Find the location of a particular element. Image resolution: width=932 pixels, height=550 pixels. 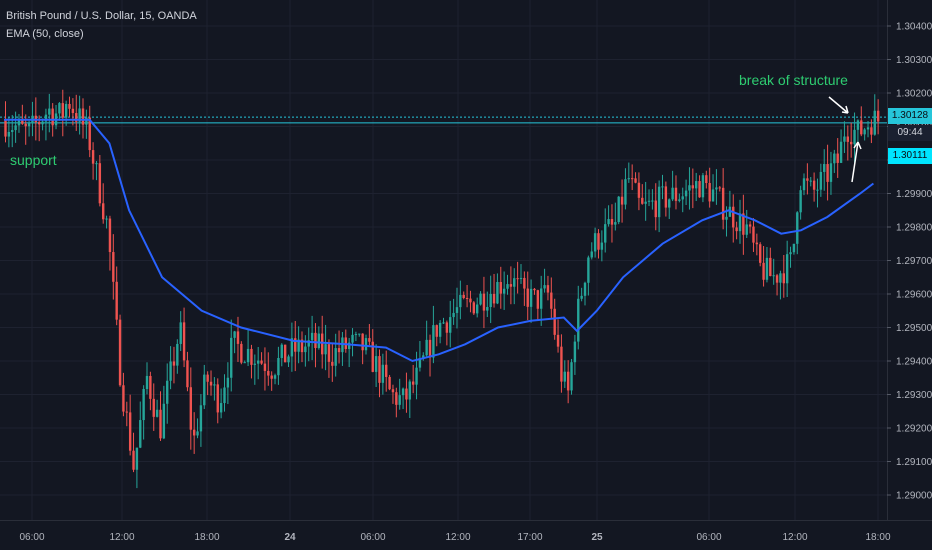

price-tick-label: 1.29700 is located at coordinates (914, 261).